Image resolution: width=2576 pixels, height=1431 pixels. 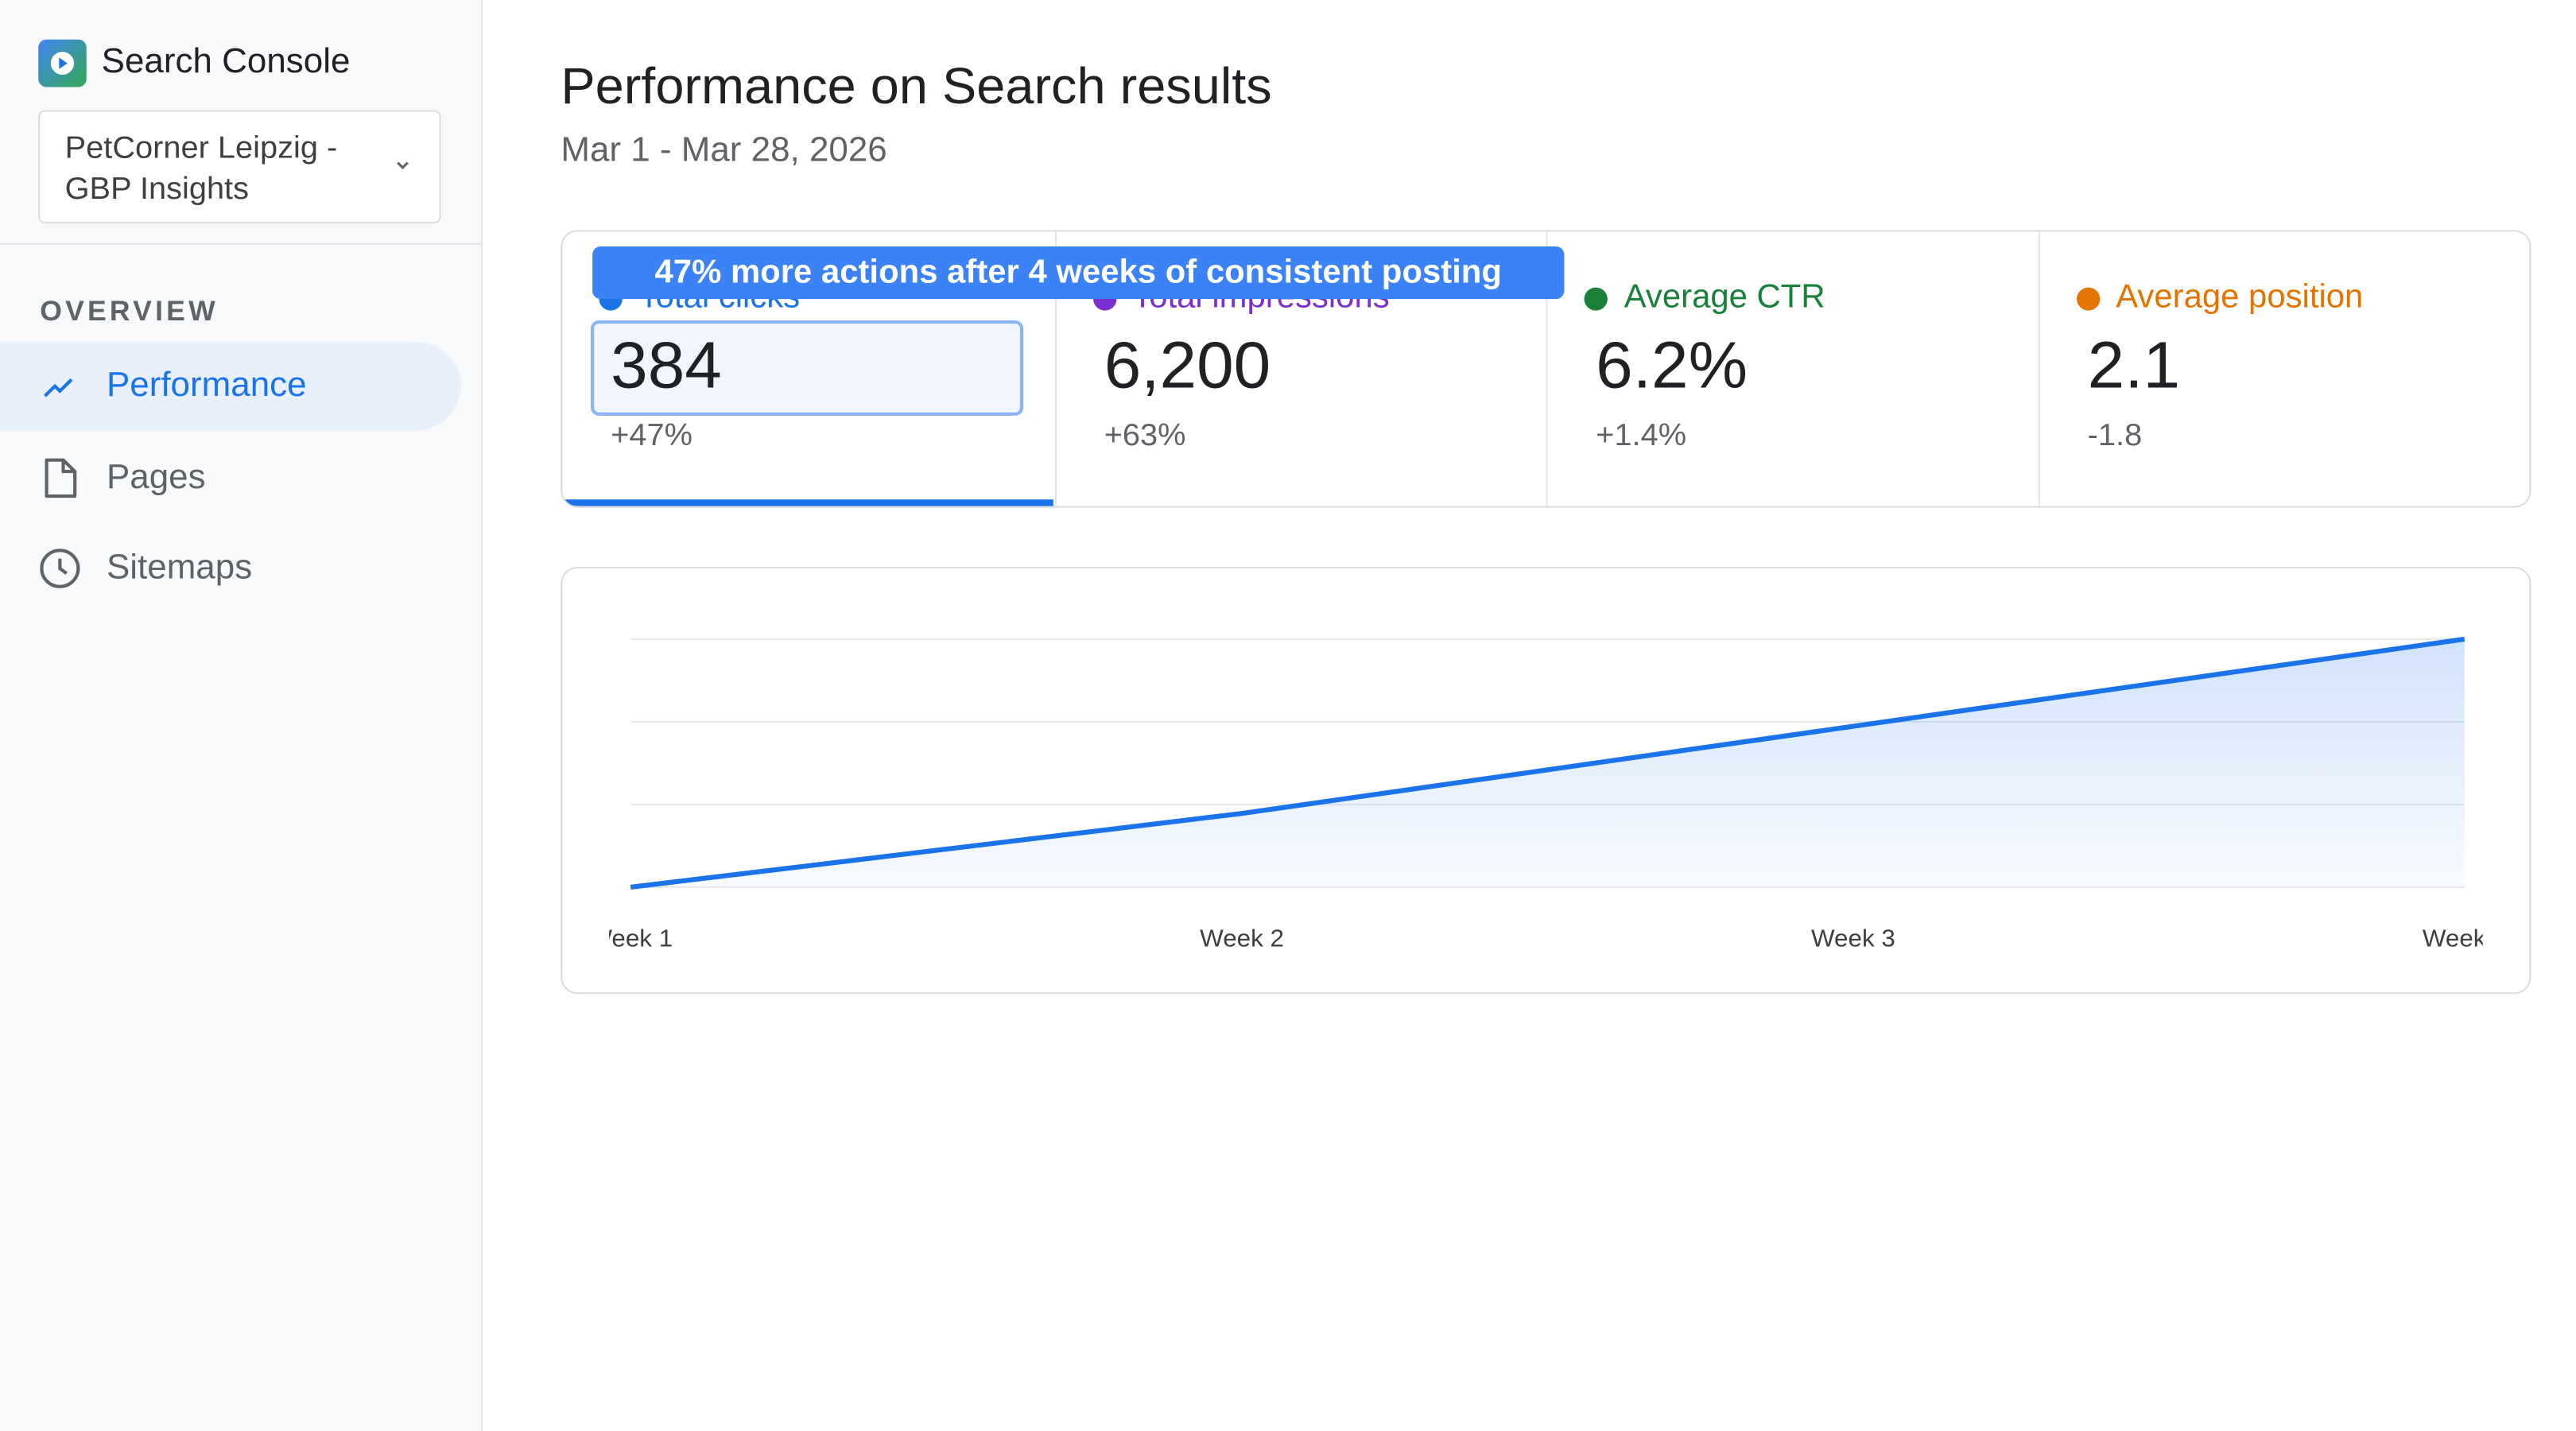 I want to click on x-tick-label: Week 2, so click(x=1242, y=938).